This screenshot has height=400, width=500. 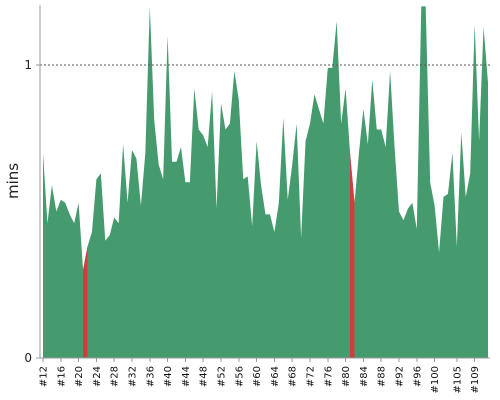 I want to click on x-tick-label: #40, so click(x=168, y=376).